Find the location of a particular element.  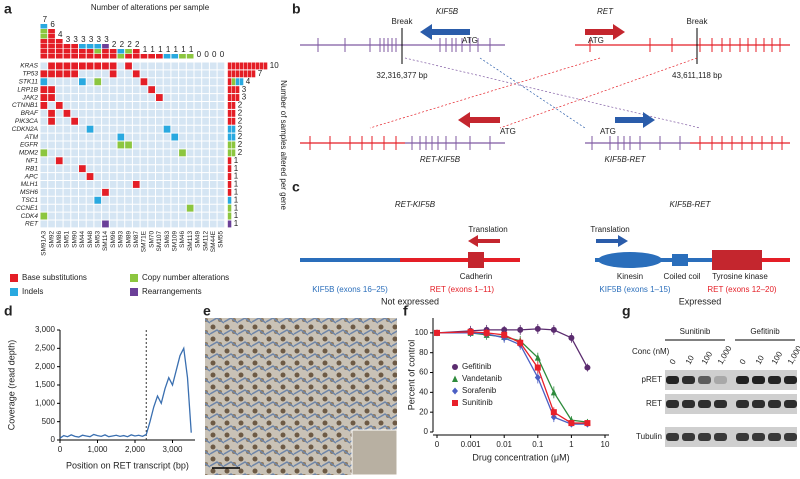

kinesin-domain is located at coordinates (630, 260).